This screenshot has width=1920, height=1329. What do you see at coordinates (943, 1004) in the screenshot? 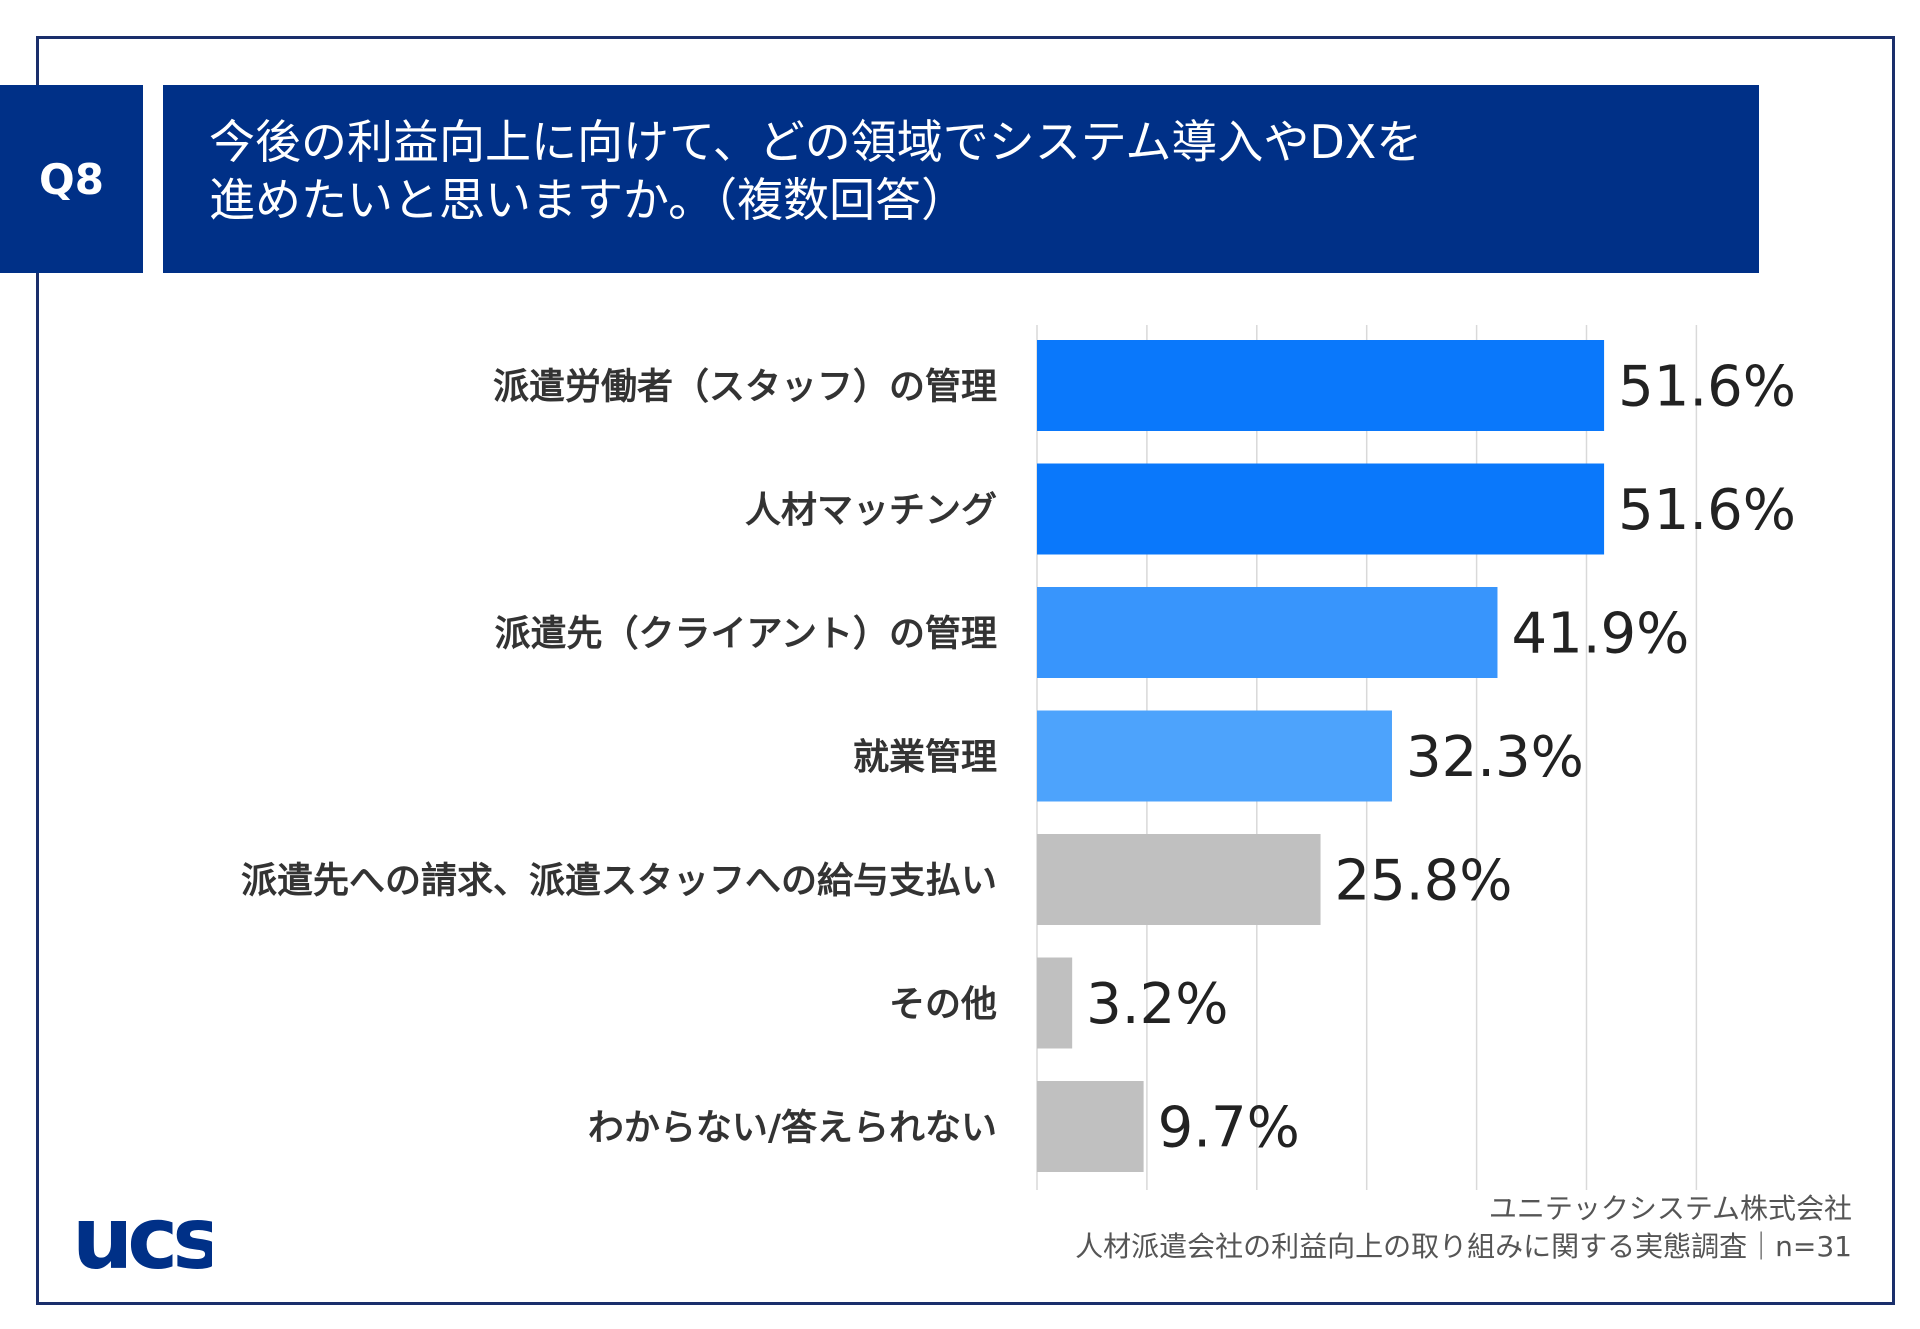
I see `category-label: その他` at bounding box center [943, 1004].